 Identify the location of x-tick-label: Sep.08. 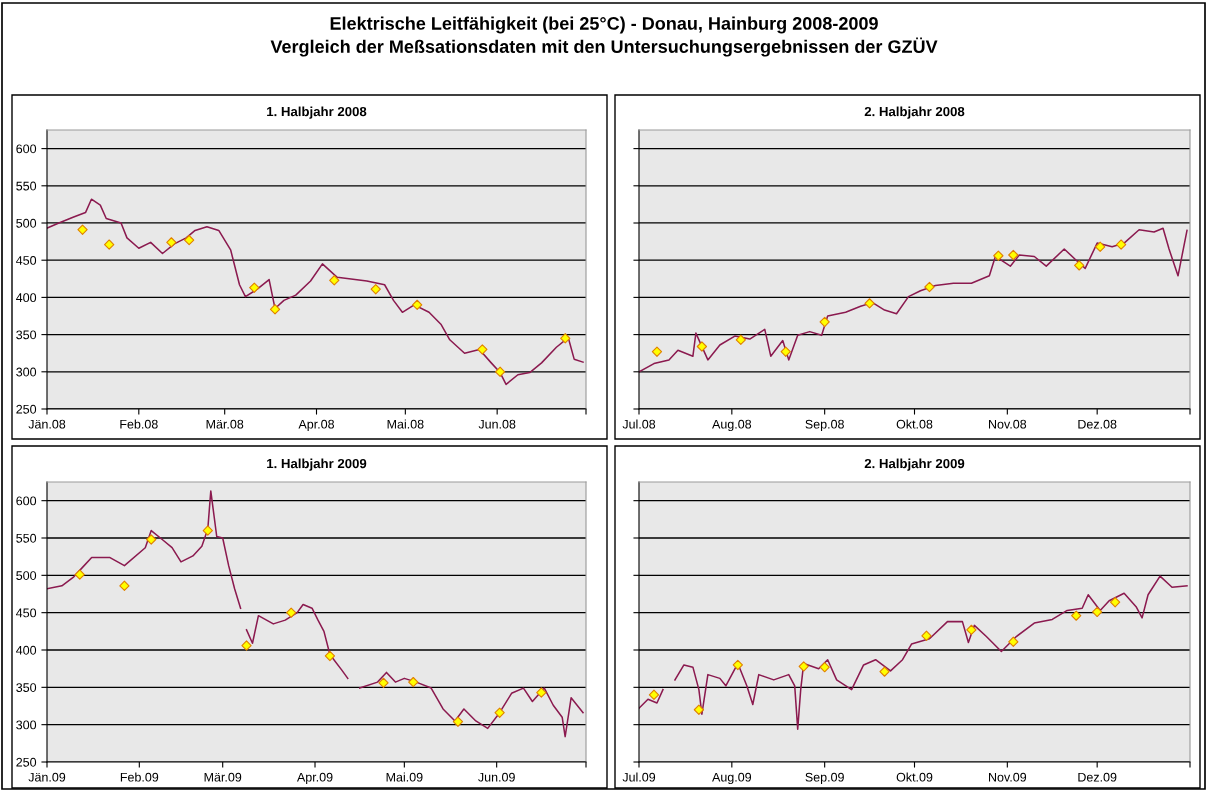
(824, 425).